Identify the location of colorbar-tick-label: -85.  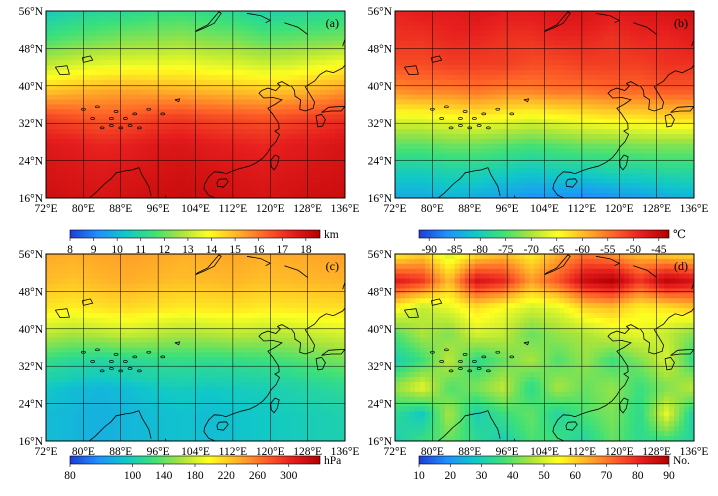
(455, 250).